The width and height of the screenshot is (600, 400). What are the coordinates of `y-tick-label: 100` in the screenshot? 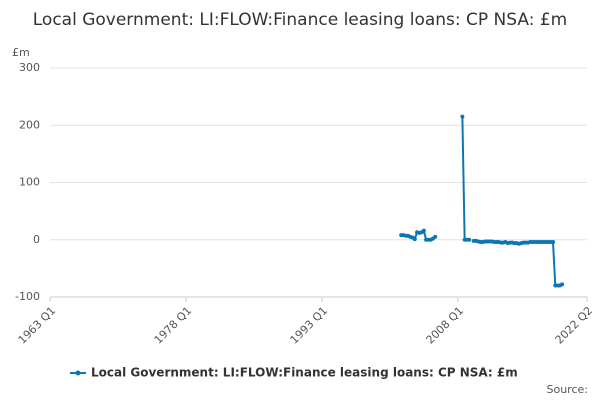 It's located at (29, 182).